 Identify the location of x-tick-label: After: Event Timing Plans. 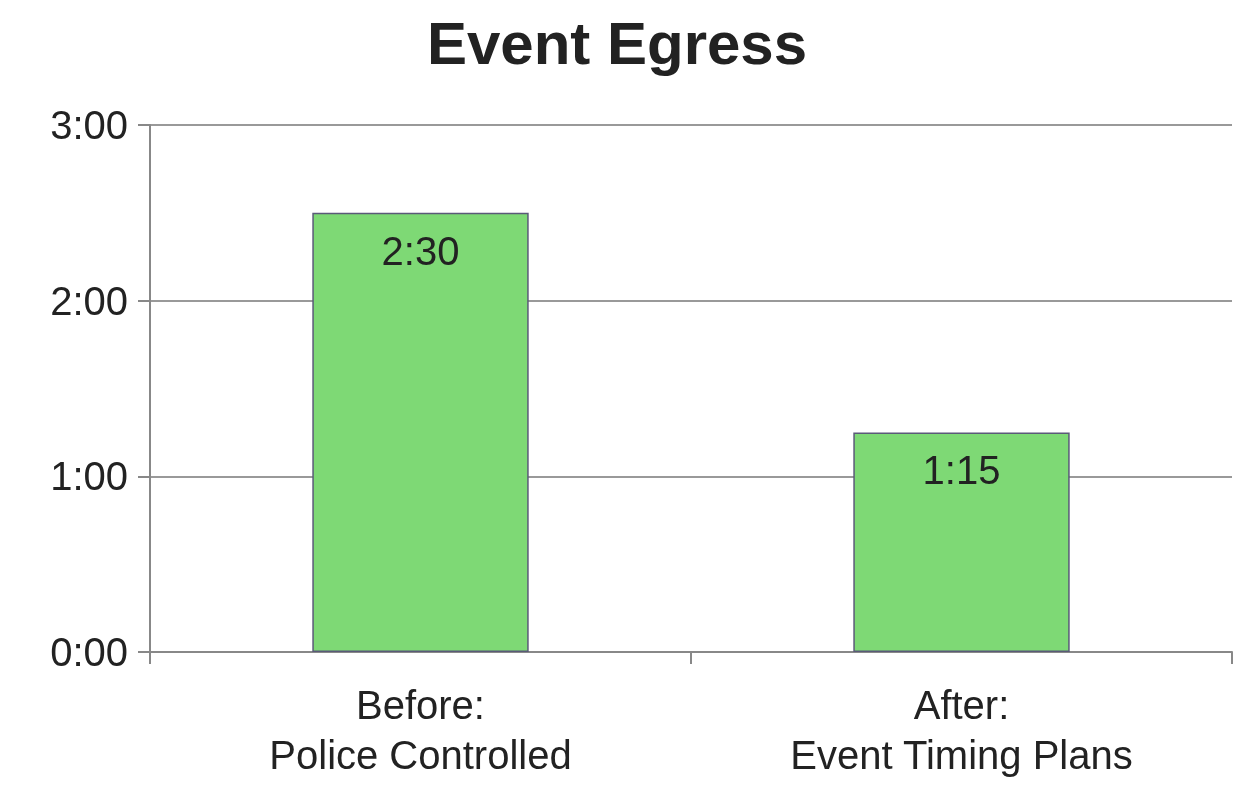
(961, 730).